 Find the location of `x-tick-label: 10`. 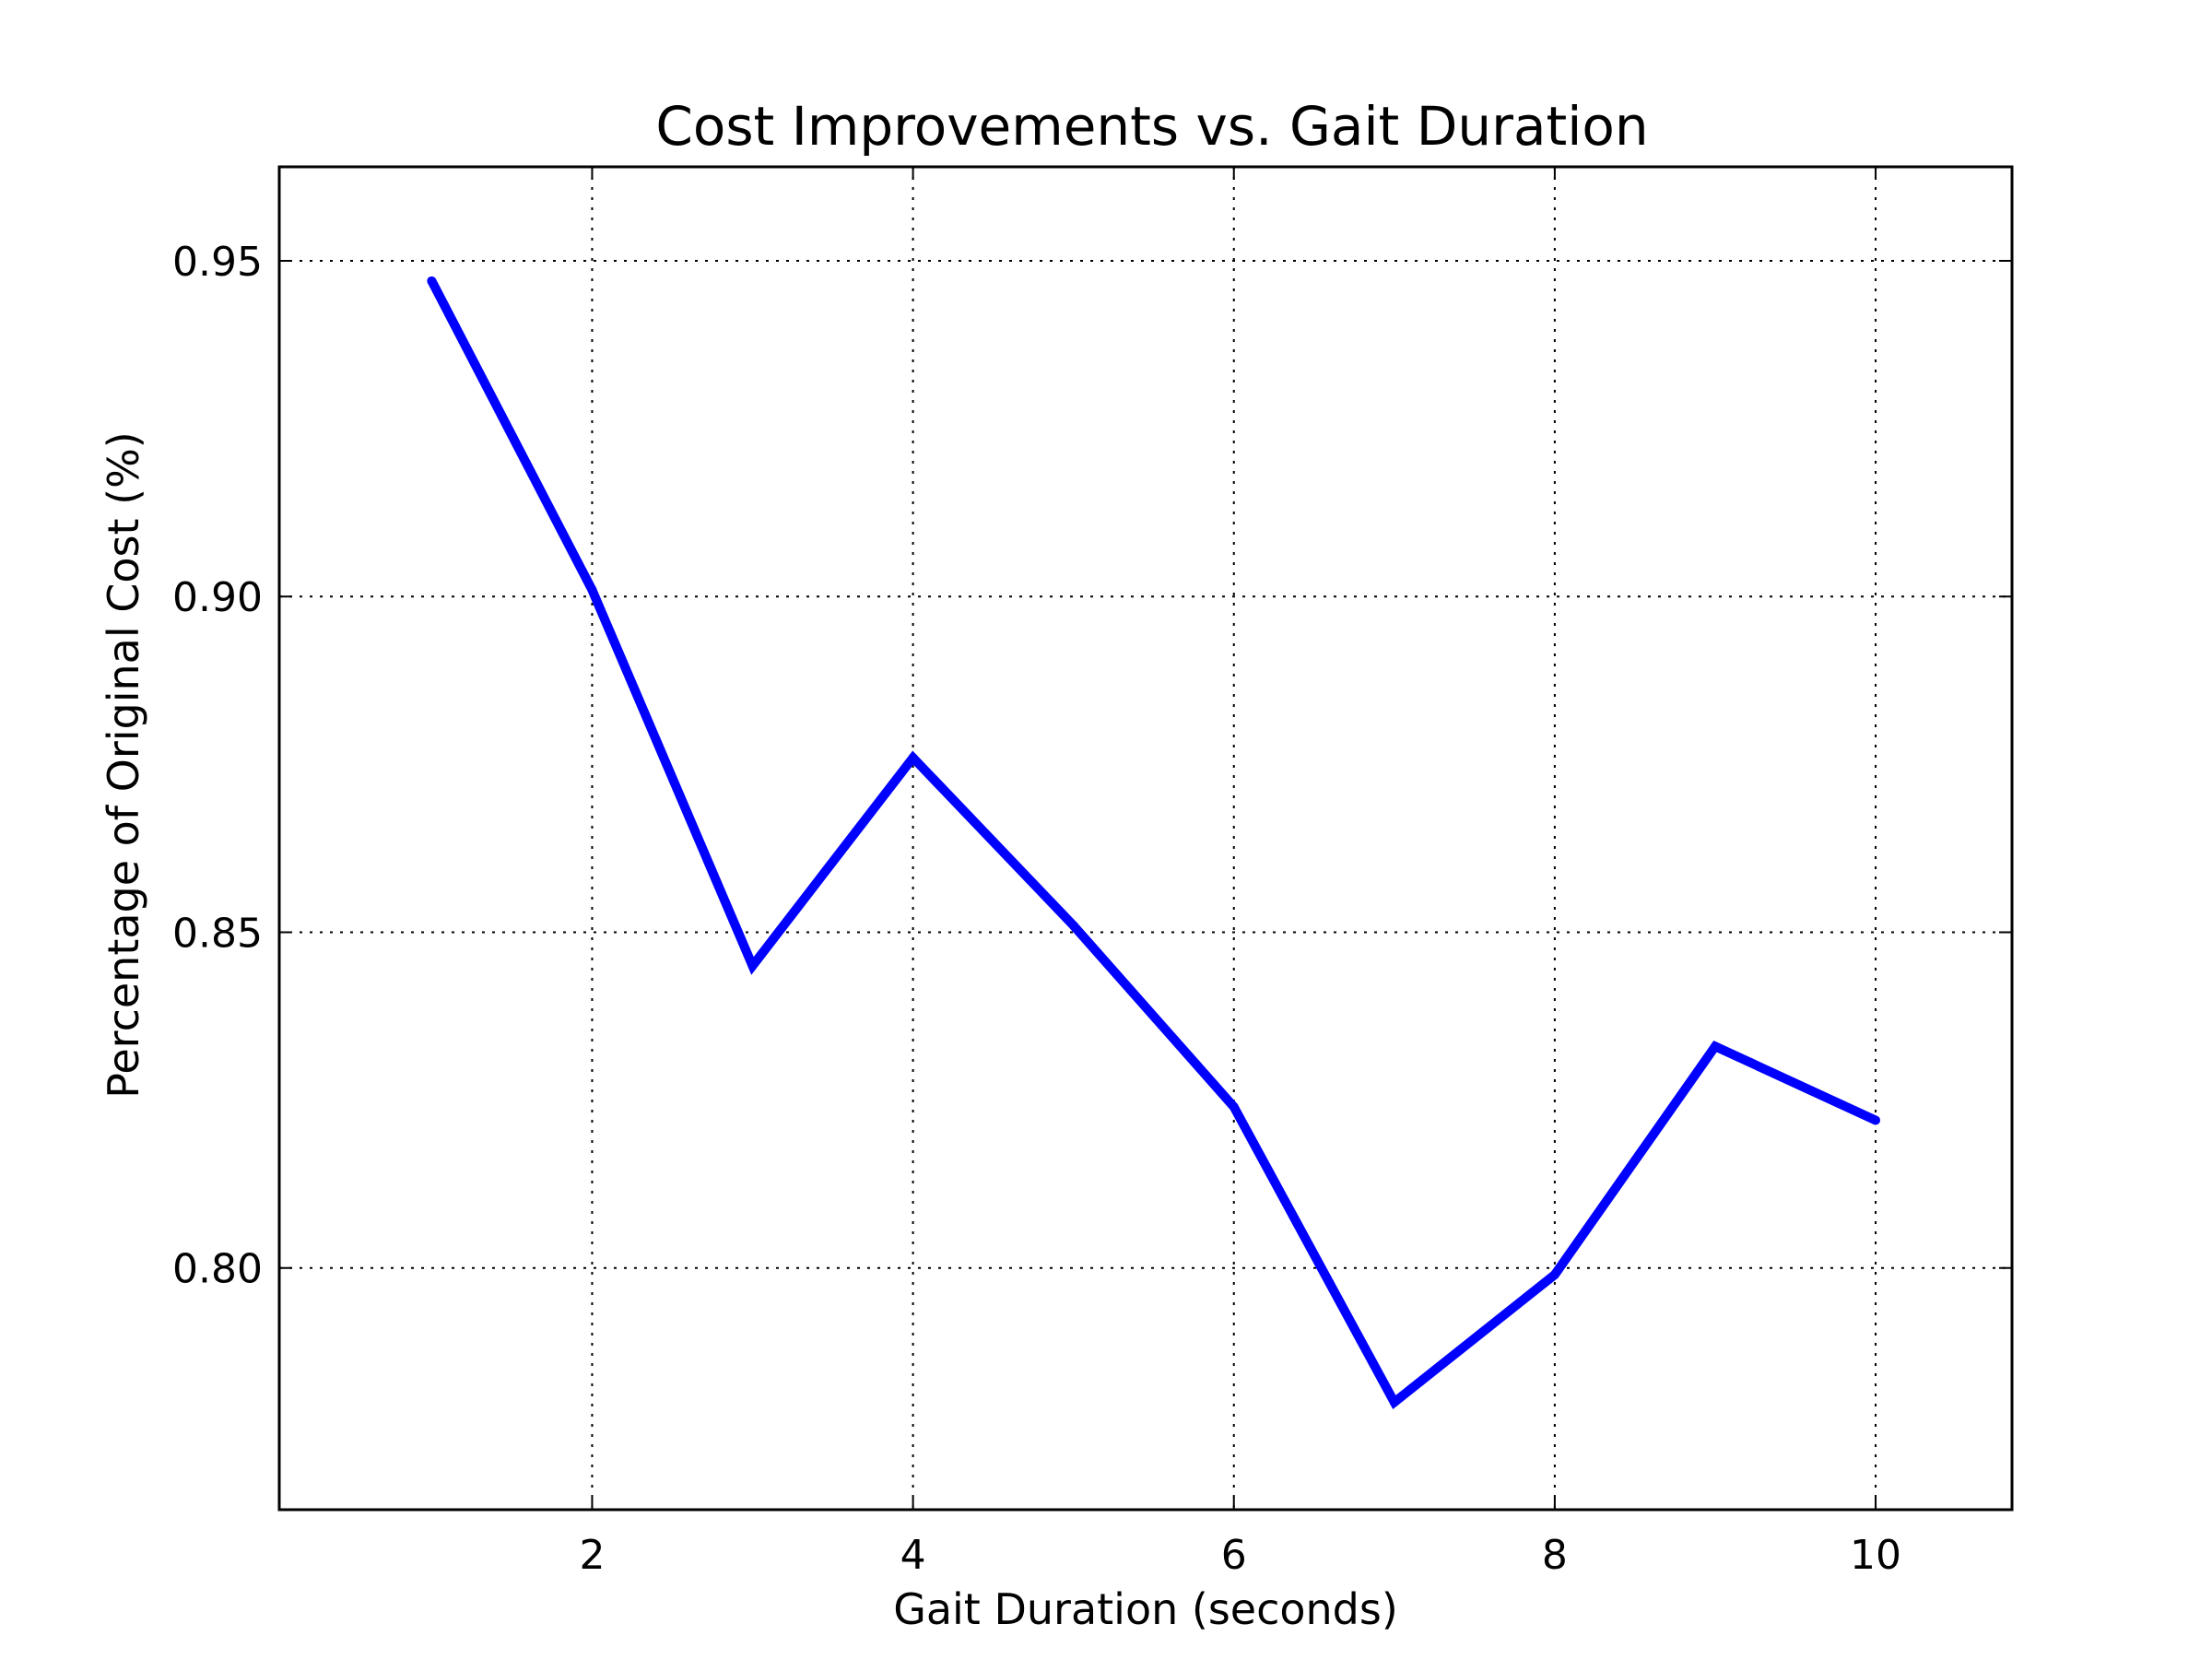

x-tick-label: 10 is located at coordinates (1875, 1555).